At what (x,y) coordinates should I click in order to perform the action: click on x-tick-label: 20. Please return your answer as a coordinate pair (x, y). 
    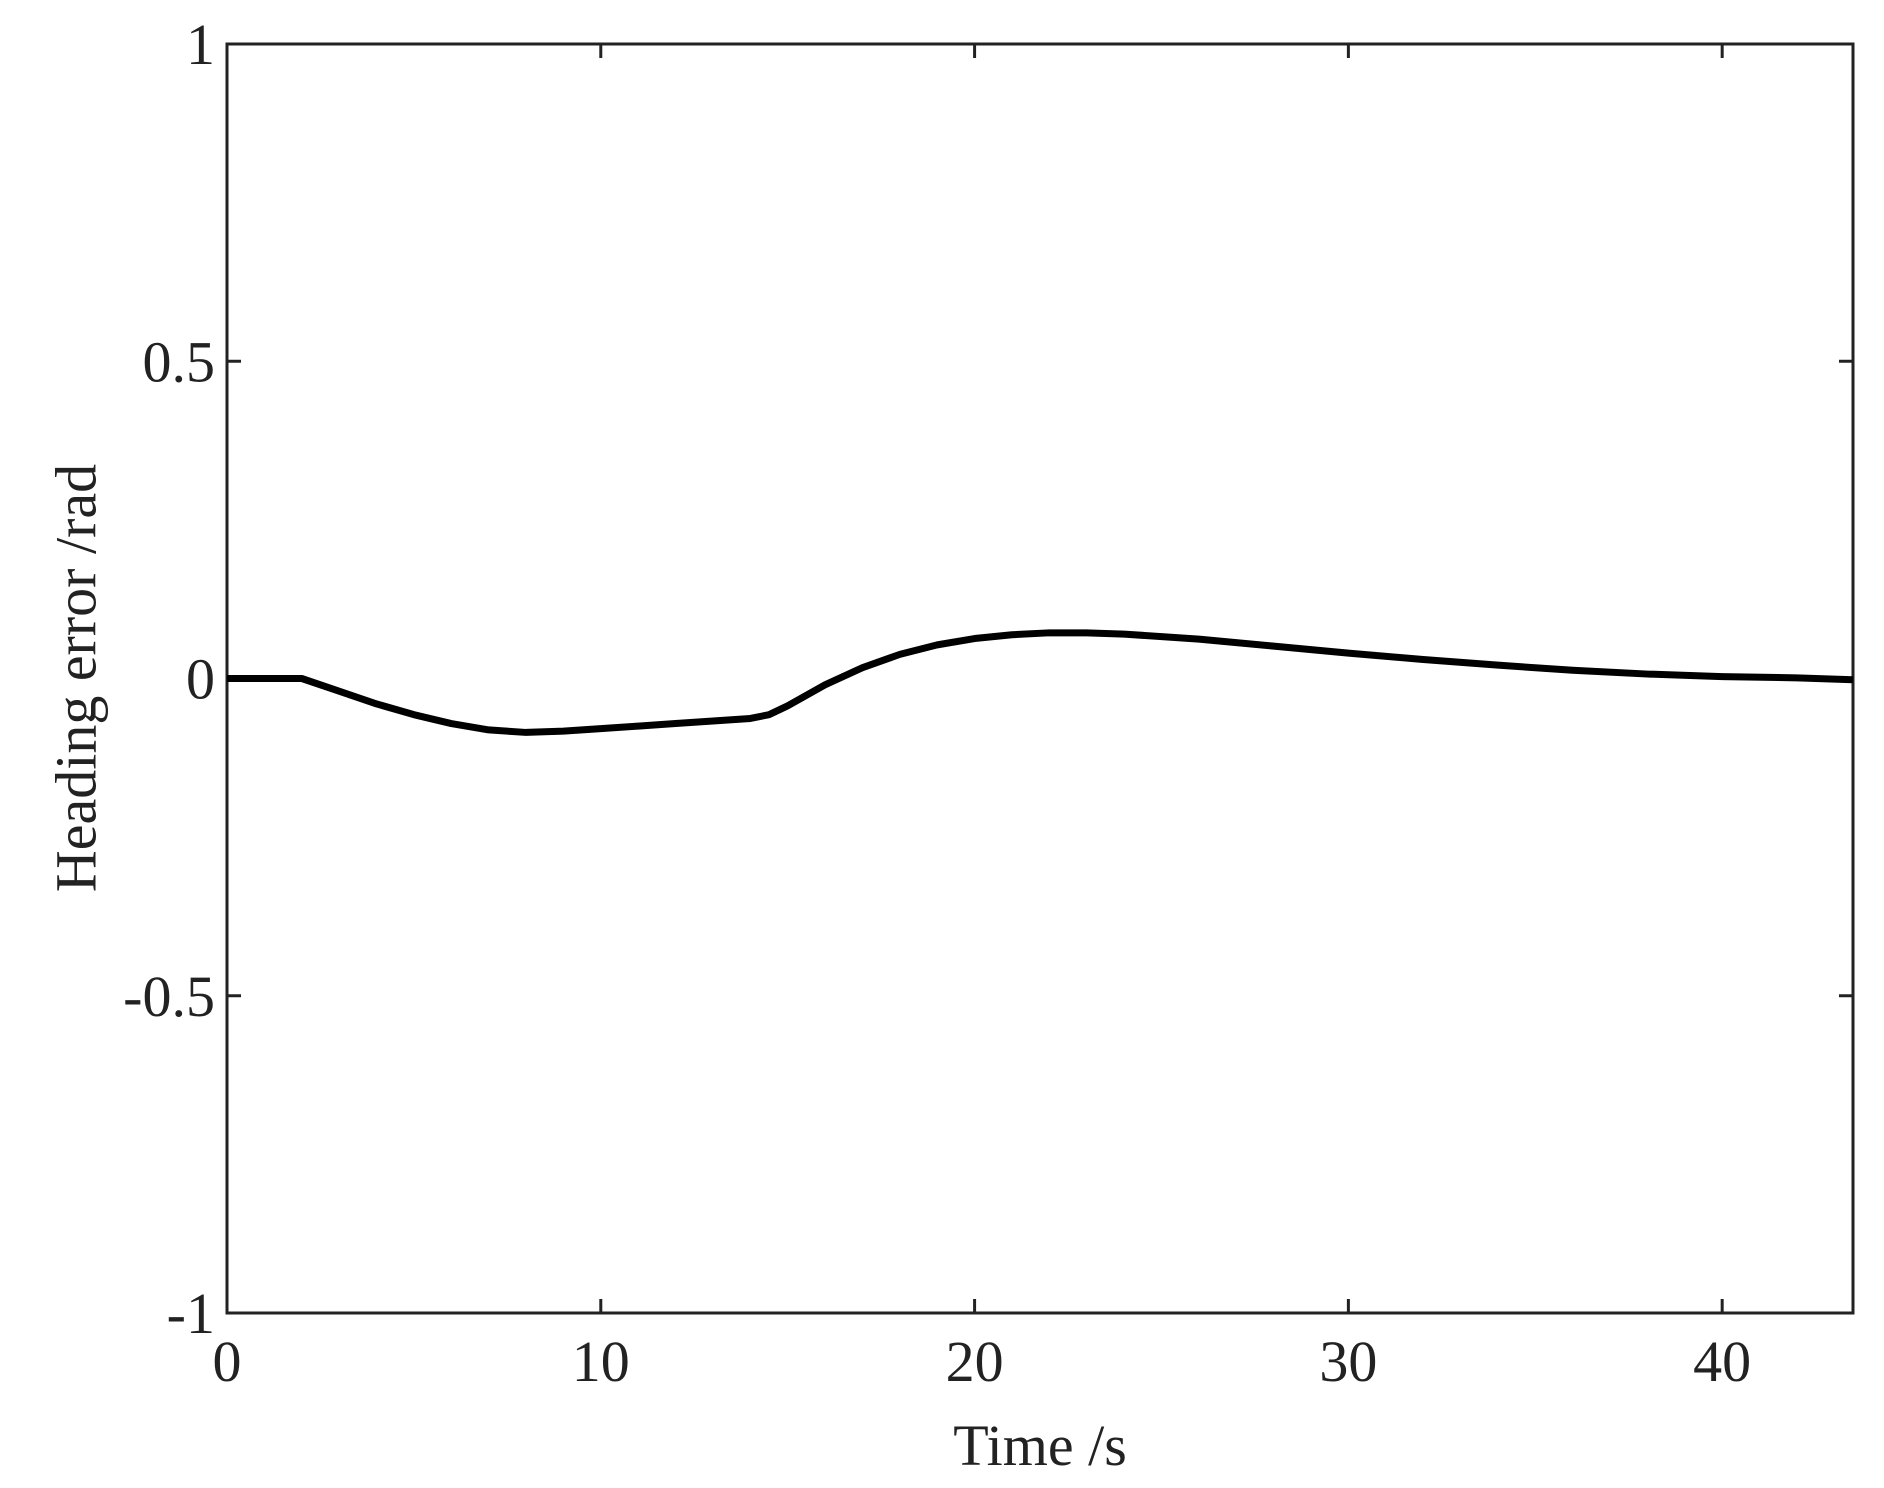
    Looking at the image, I should click on (975, 1361).